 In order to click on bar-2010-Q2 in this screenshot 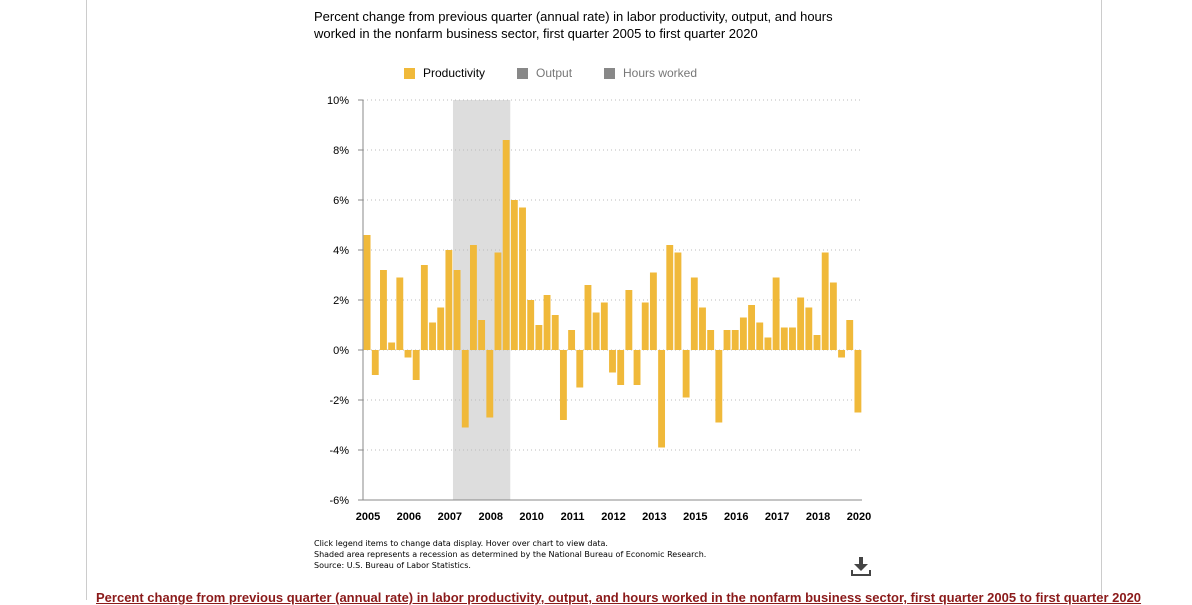, I will do `click(539, 337)`.